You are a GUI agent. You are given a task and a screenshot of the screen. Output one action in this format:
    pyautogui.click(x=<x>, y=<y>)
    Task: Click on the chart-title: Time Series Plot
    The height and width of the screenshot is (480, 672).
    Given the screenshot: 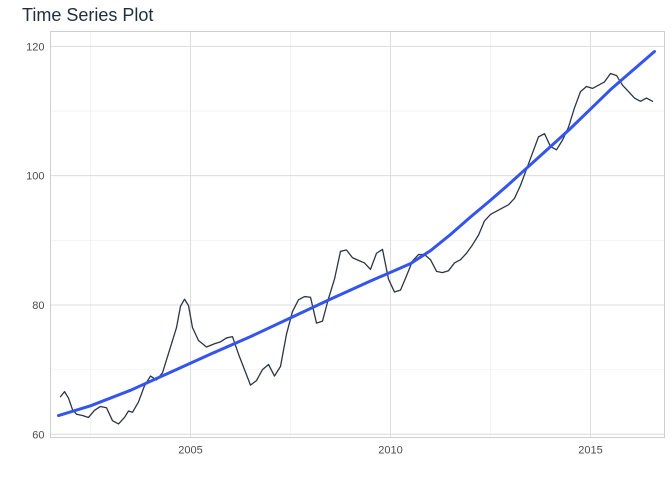 What is the action you would take?
    pyautogui.click(x=88, y=15)
    